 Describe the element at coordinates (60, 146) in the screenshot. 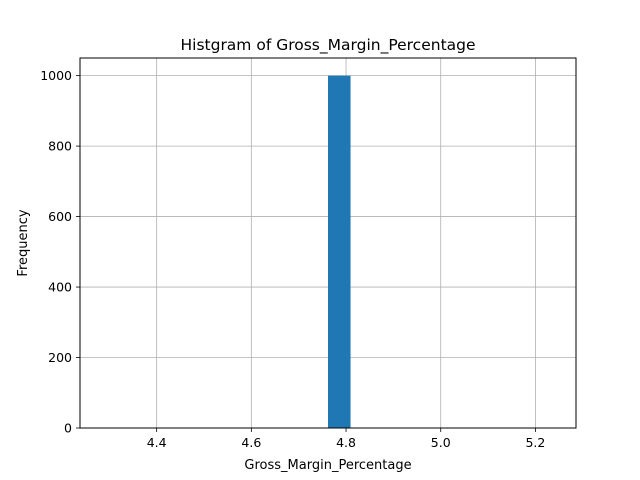

I see `y-tick-label: 800` at that location.